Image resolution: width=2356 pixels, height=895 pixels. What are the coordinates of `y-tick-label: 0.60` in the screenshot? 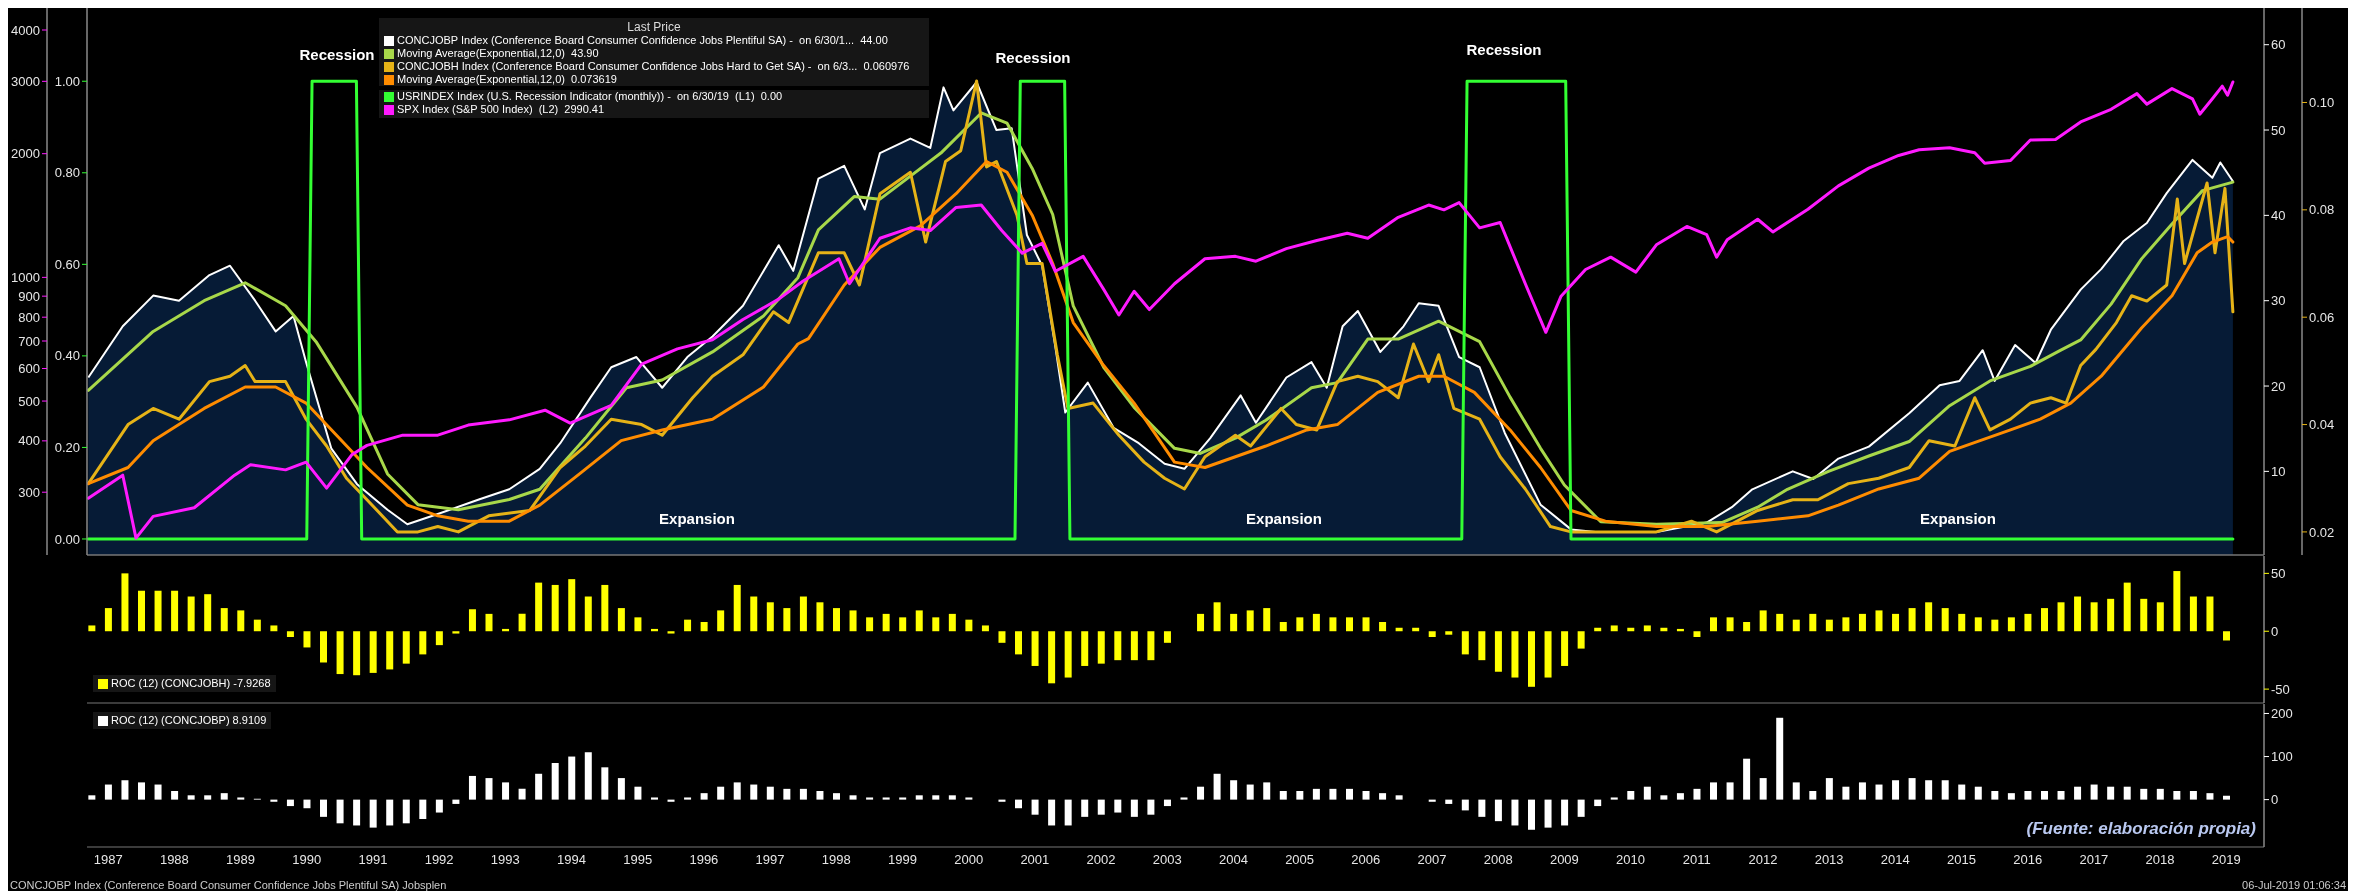 It's located at (67, 264).